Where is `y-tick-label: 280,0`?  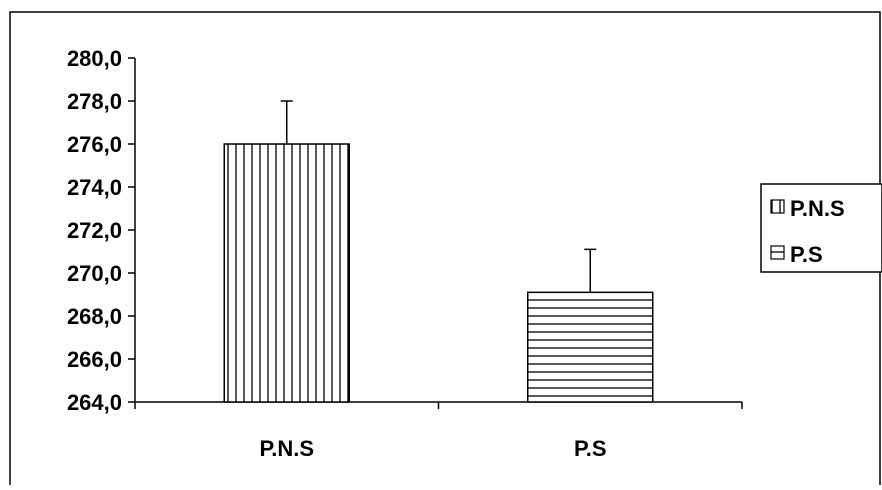
y-tick-label: 280,0 is located at coordinates (94, 58).